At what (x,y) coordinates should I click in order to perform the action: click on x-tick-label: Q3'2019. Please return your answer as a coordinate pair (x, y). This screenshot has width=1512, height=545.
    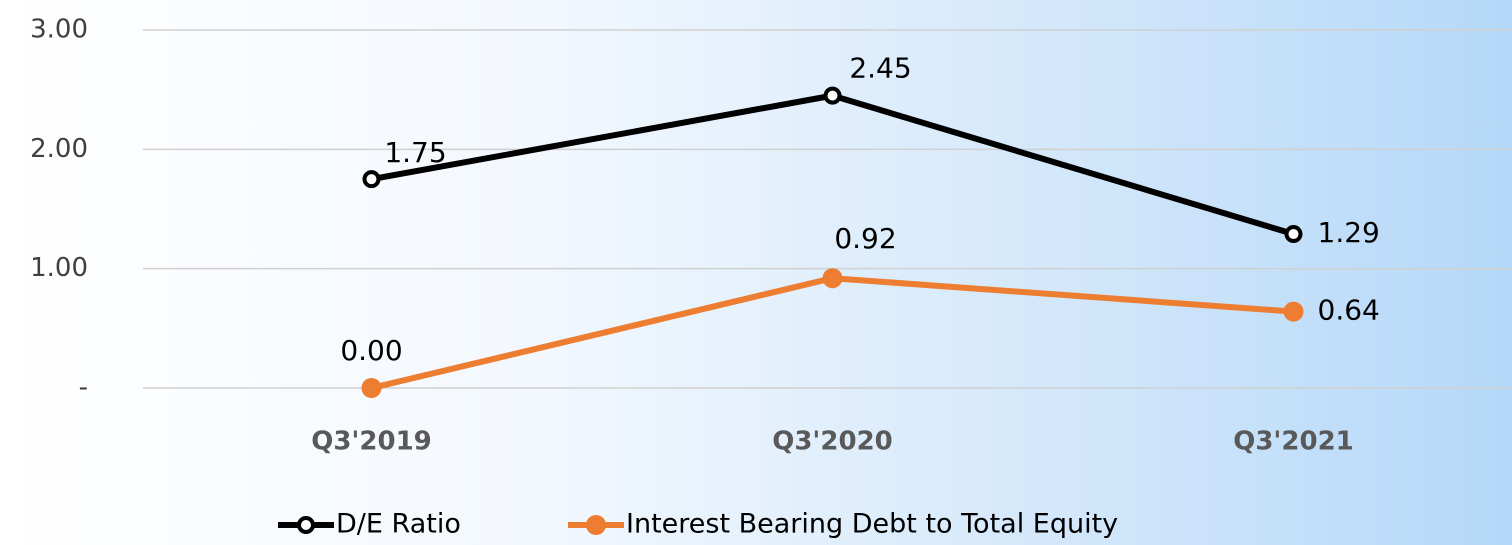
    Looking at the image, I should click on (371, 442).